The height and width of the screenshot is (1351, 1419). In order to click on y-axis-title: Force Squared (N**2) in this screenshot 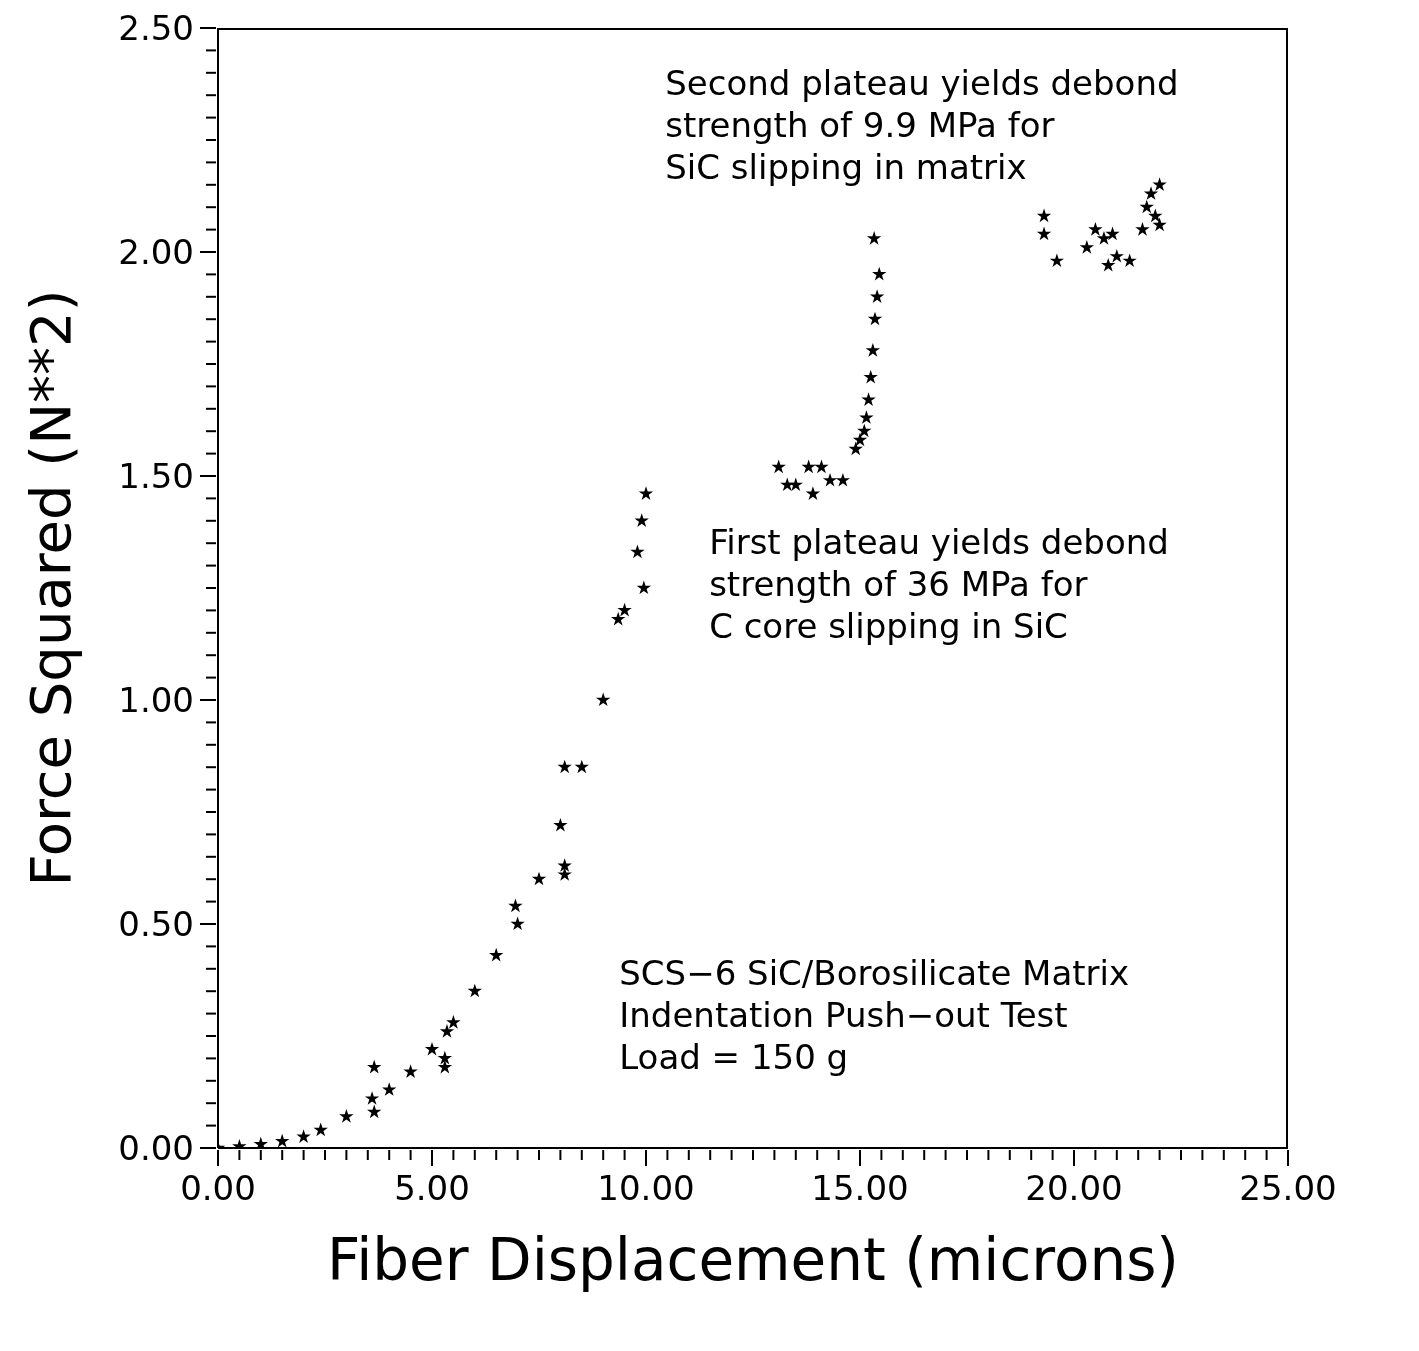, I will do `click(50, 588)`.